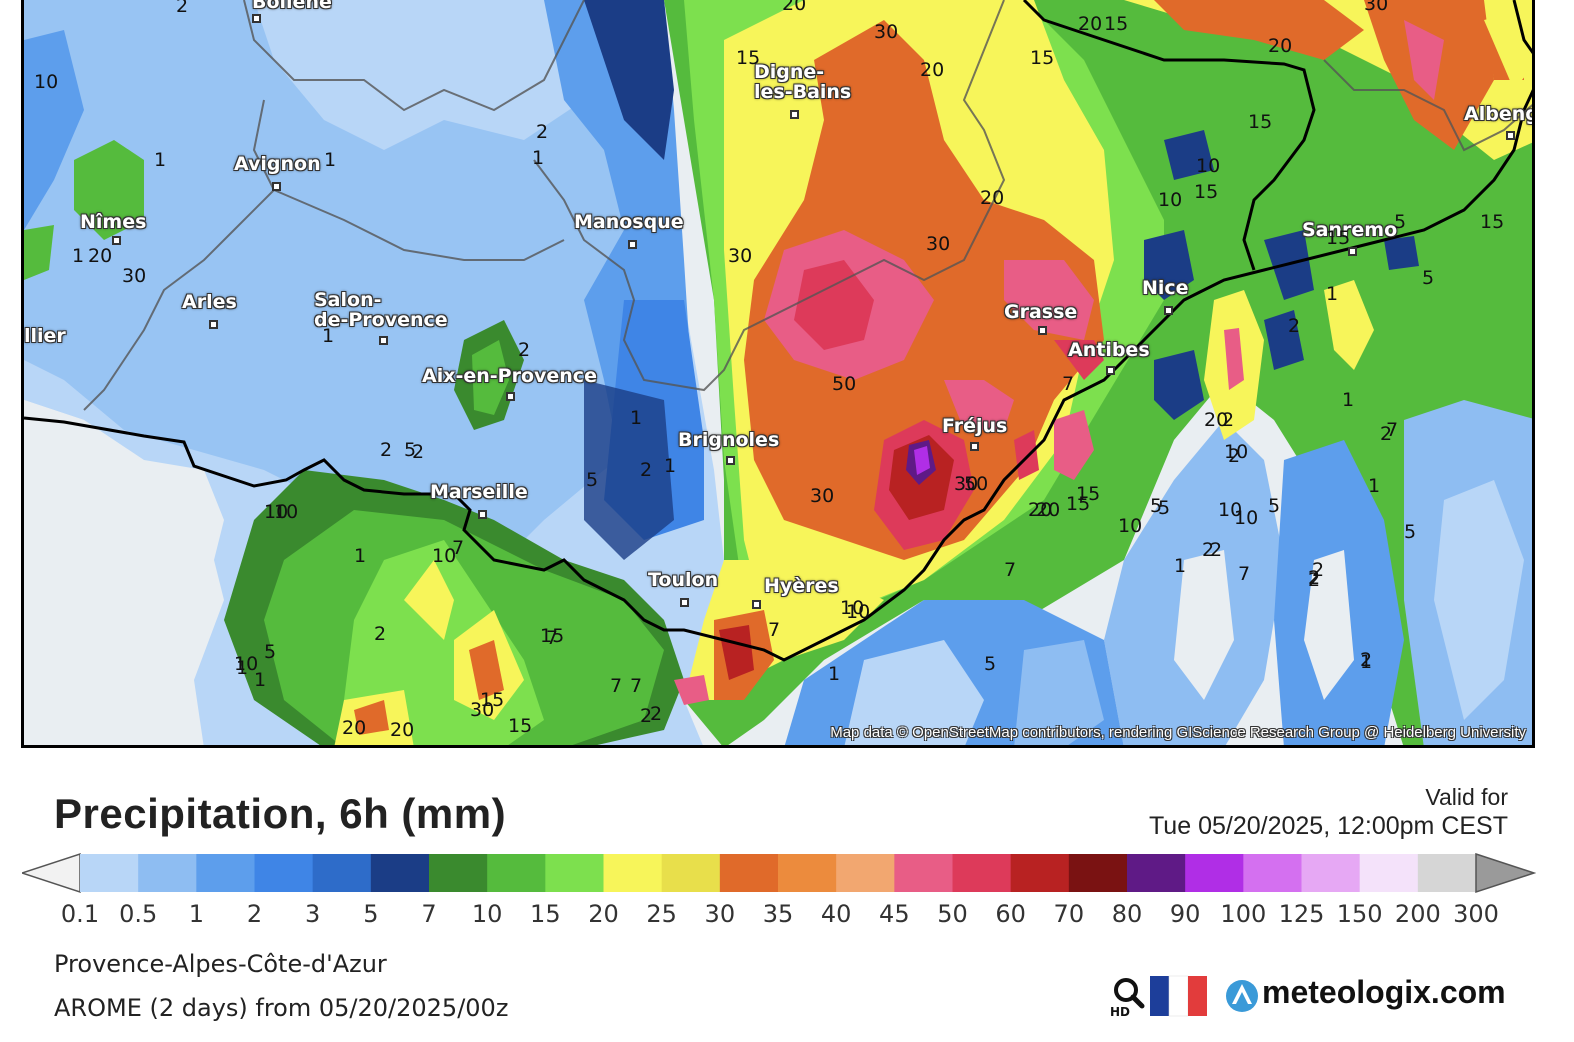 The image size is (1574, 1042). I want to click on city-marker-avignon, so click(276, 186).